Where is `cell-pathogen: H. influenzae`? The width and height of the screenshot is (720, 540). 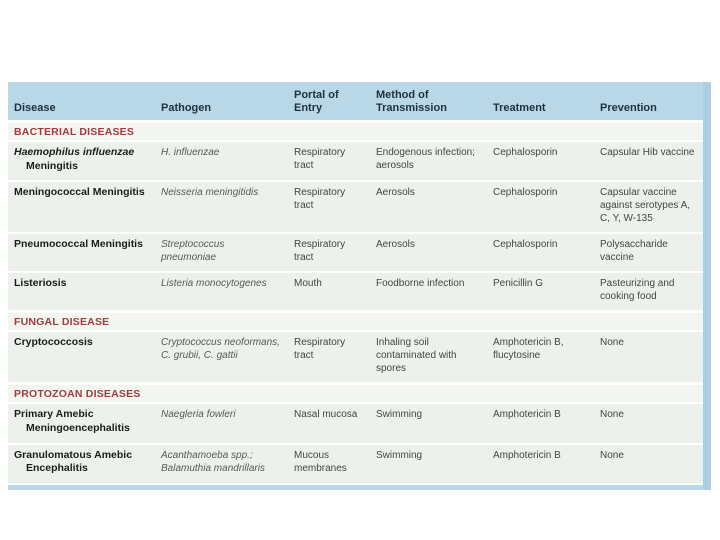 cell-pathogen: H. influenzae is located at coordinates (190, 152).